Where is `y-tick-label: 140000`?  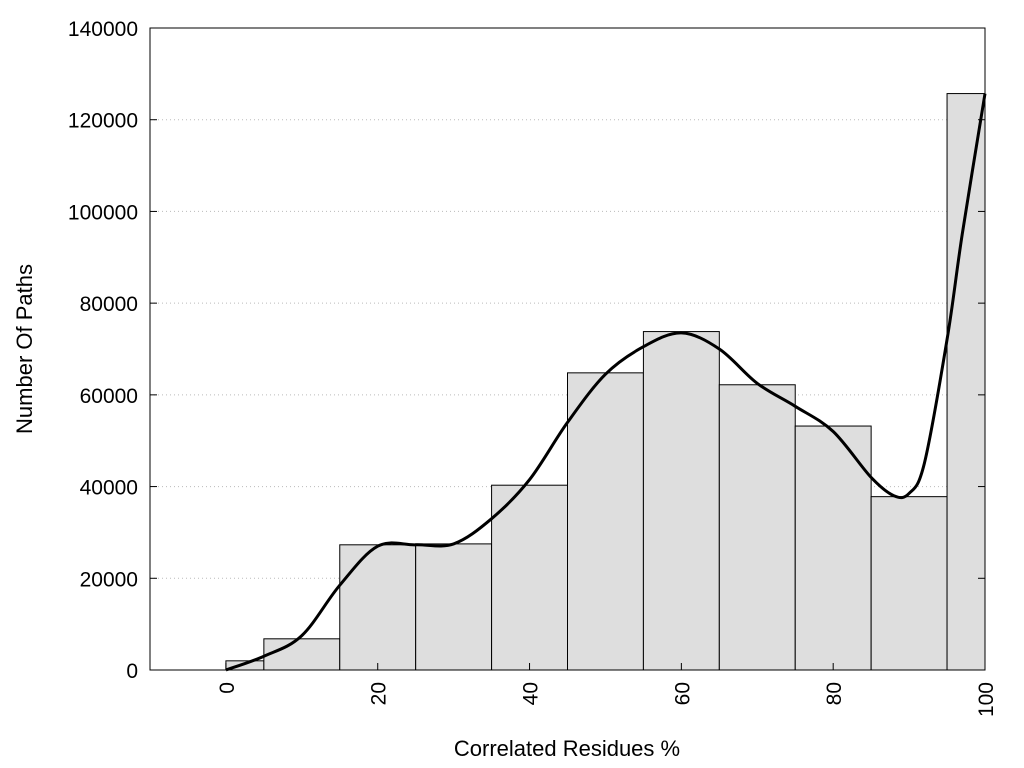
y-tick-label: 140000 is located at coordinates (103, 29).